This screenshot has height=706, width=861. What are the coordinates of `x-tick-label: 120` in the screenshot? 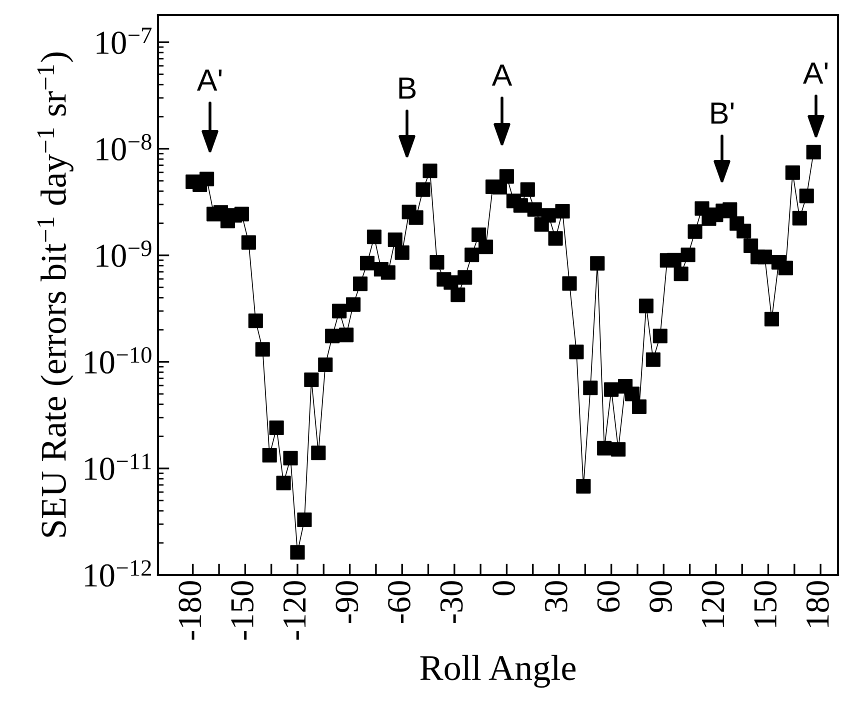 It's located at (713, 604).